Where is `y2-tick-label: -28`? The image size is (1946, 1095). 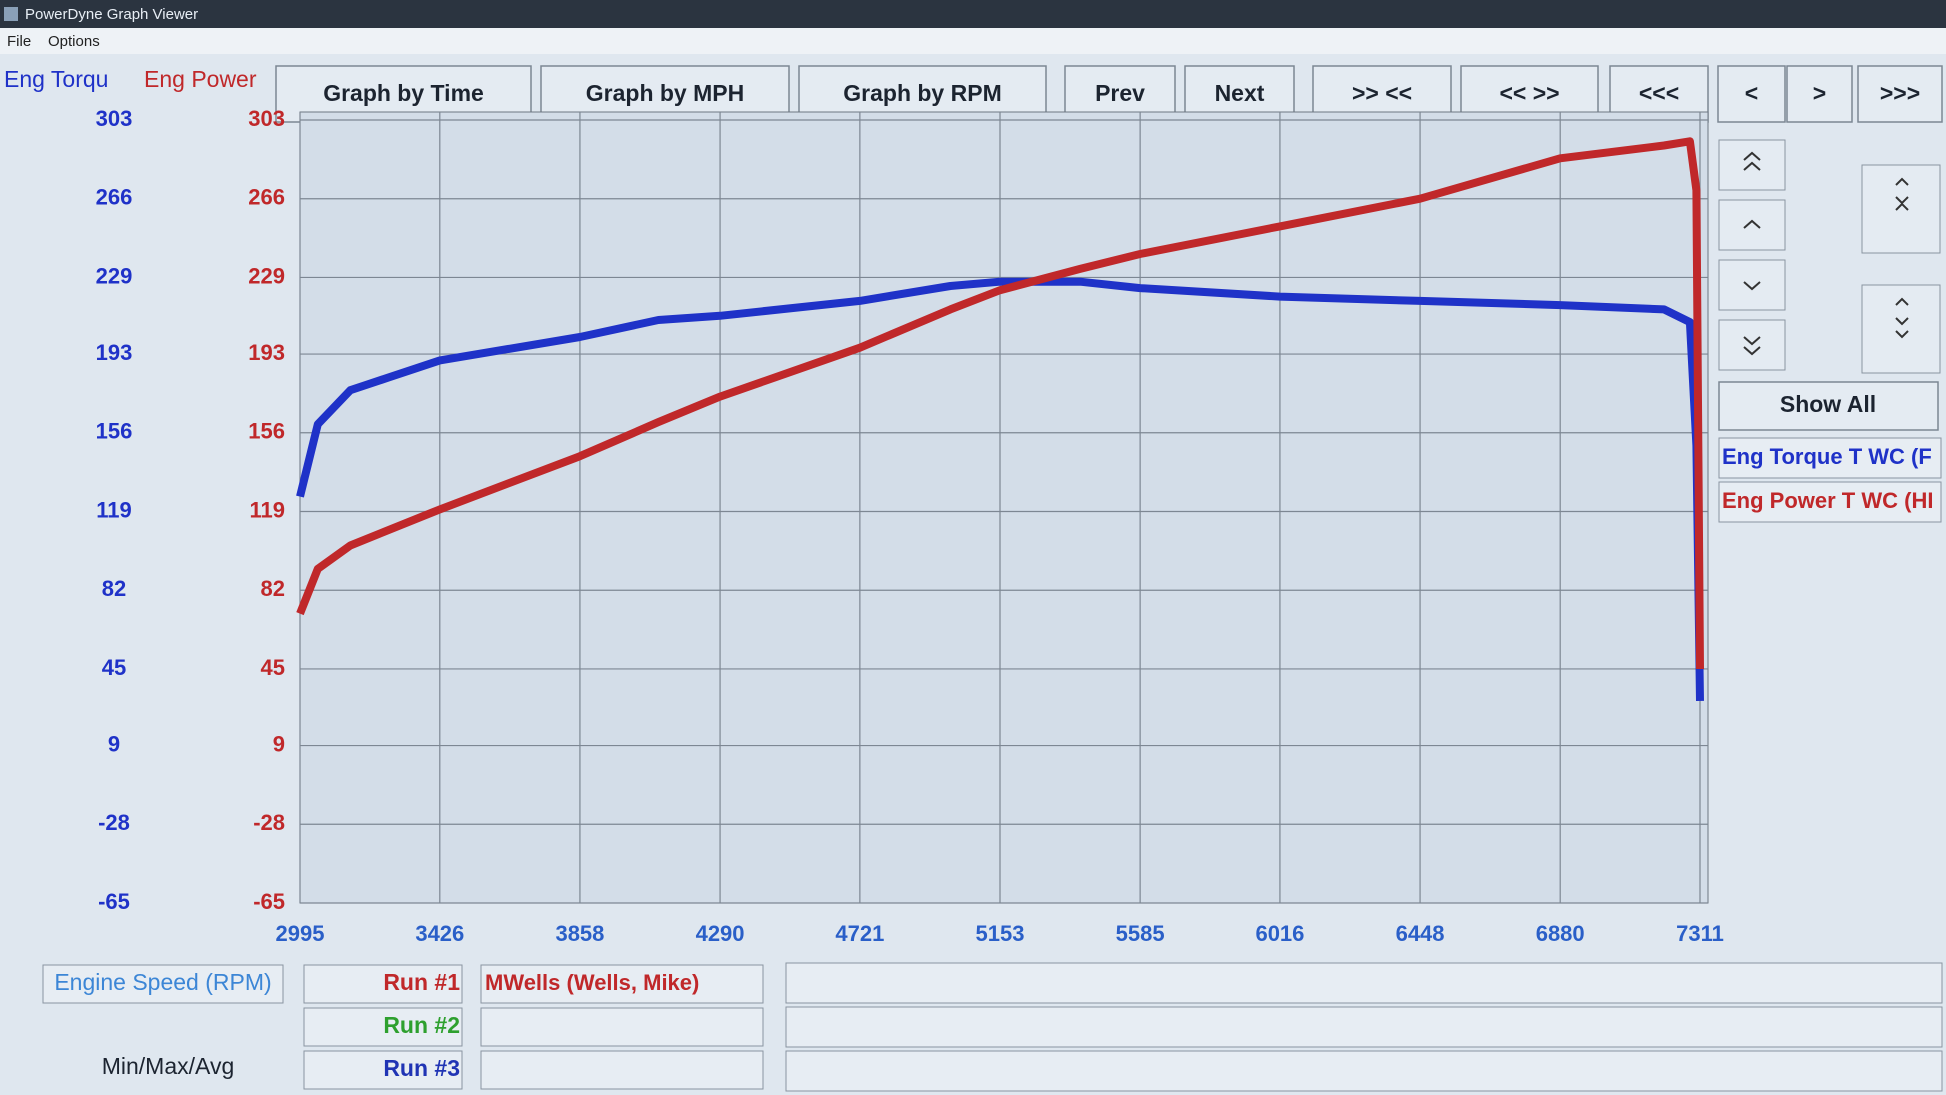
y2-tick-label: -28 is located at coordinates (269, 822).